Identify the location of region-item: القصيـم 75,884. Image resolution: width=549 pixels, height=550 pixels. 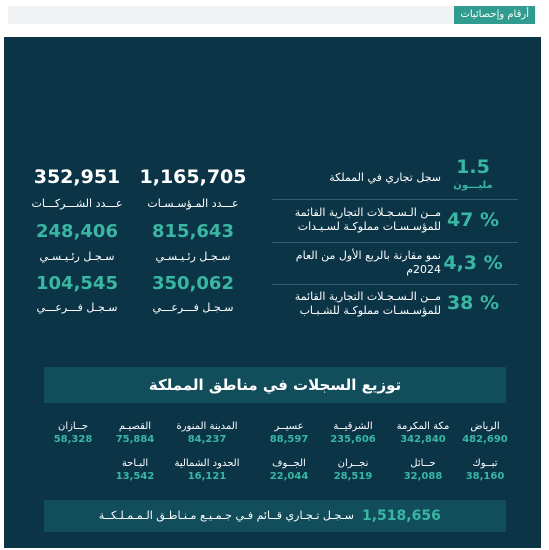
(135, 433).